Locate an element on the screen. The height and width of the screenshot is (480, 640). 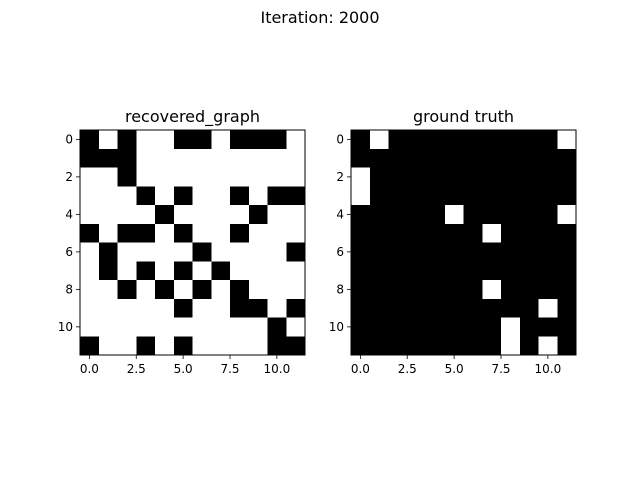
y-tick-label: 0 is located at coordinates (340, 139).